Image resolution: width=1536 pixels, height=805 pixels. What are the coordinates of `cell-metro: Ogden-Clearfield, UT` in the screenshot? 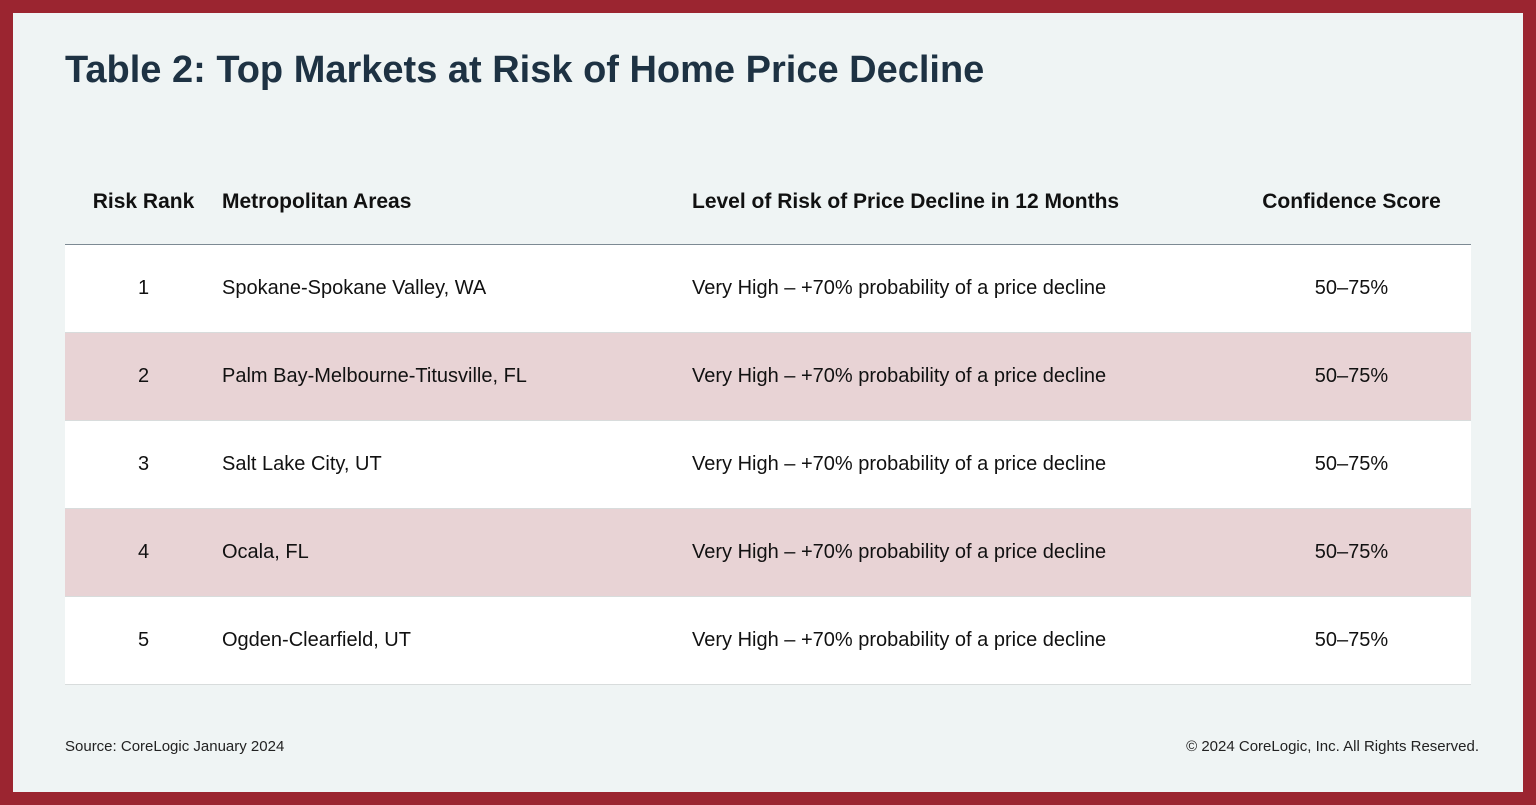 It's located at (316, 640).